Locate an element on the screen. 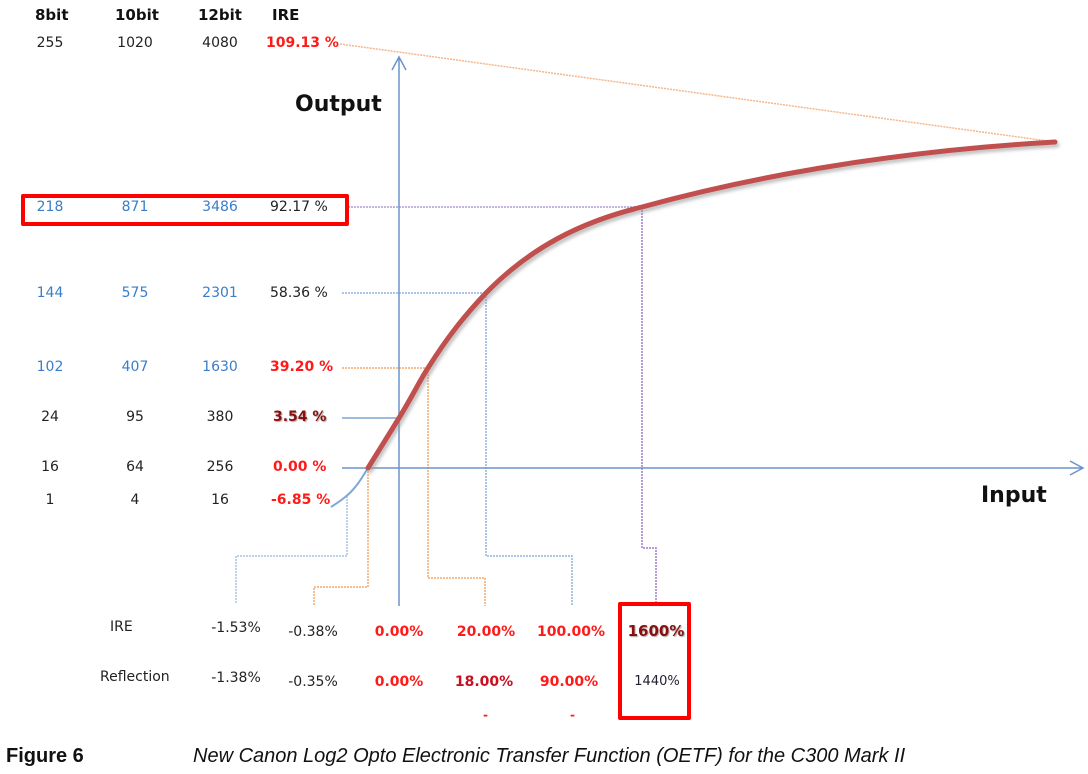 The height and width of the screenshot is (774, 1088). header-12bit: 12bit is located at coordinates (220, 15).